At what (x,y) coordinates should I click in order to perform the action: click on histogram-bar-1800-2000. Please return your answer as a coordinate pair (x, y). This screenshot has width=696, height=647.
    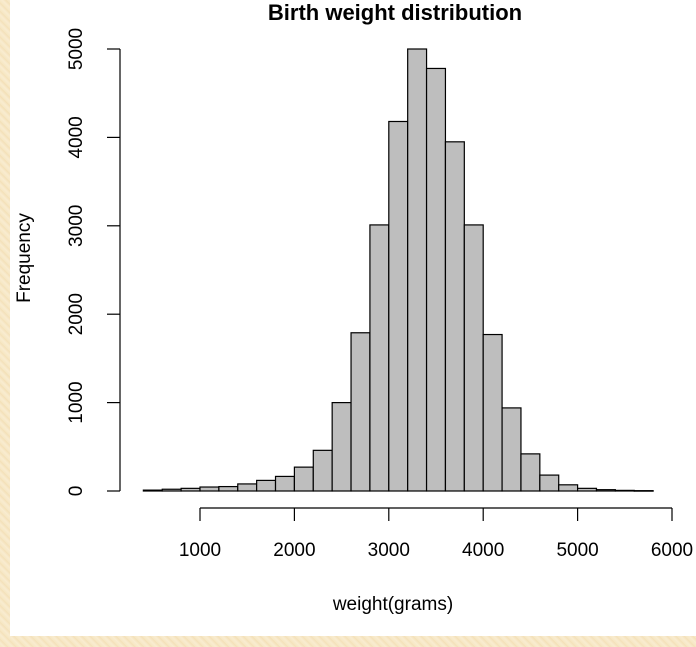
    Looking at the image, I should click on (284, 483).